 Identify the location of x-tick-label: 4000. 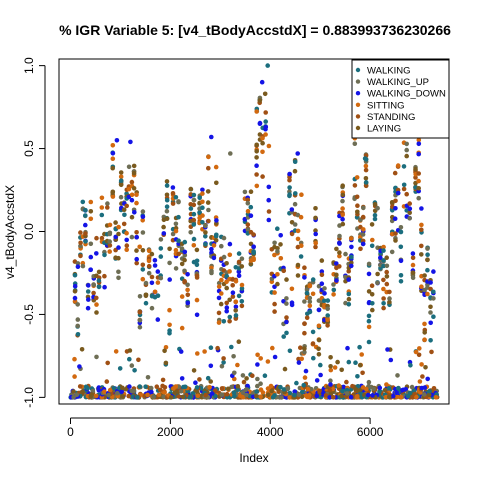
(270, 432).